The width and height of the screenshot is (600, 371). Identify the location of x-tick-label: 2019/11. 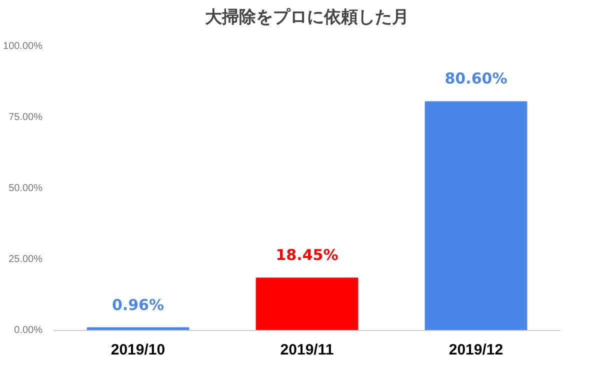
(307, 350).